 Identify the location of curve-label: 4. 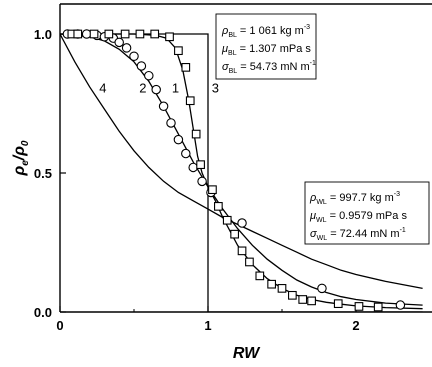
(102, 87).